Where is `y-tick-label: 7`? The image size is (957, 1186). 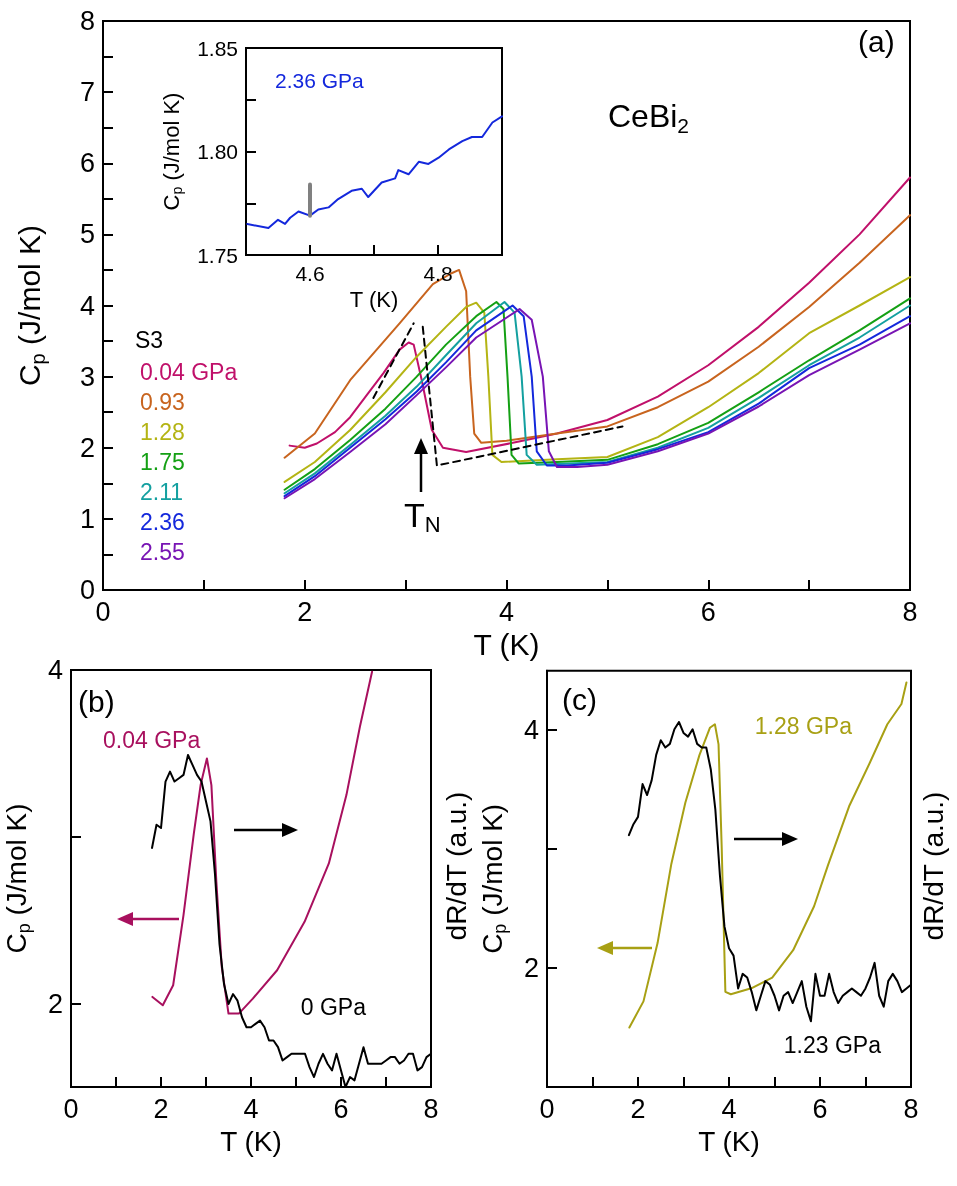
y-tick-label: 7 is located at coordinates (87, 92).